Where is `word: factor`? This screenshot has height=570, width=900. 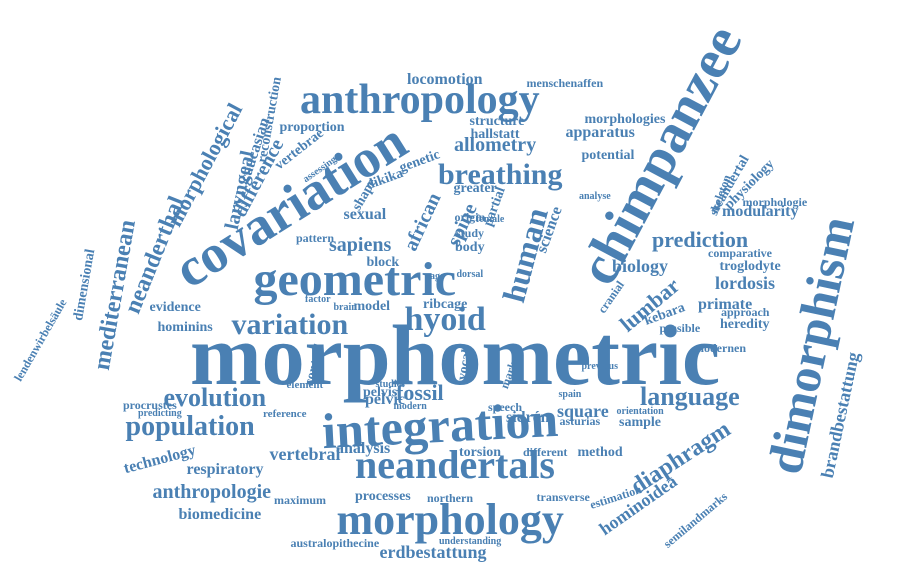 word: factor is located at coordinates (318, 299).